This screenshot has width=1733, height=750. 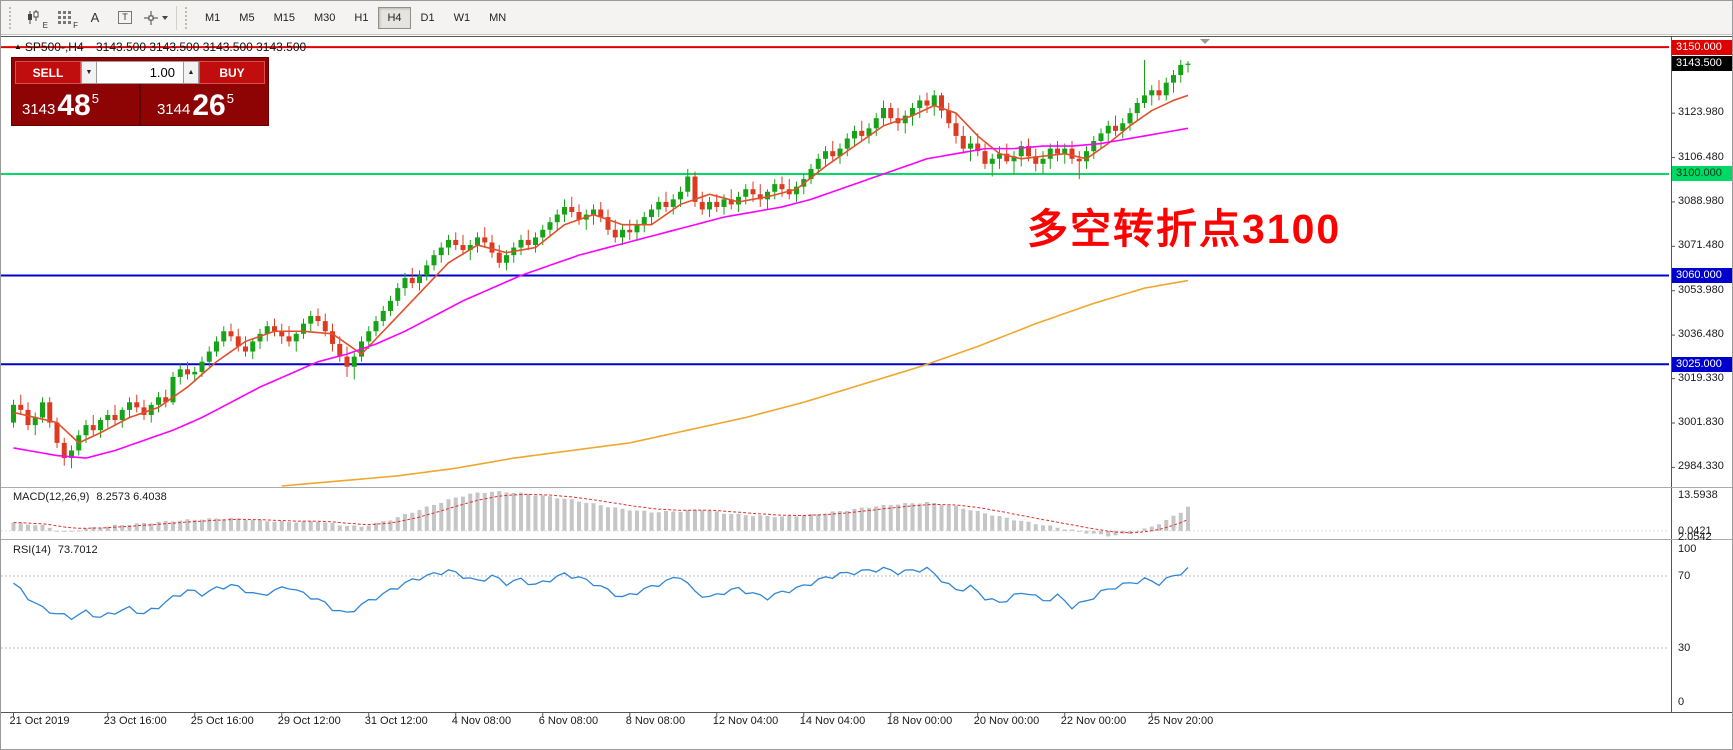 What do you see at coordinates (77, 550) in the screenshot?
I see `rsi-value: 73.7012` at bounding box center [77, 550].